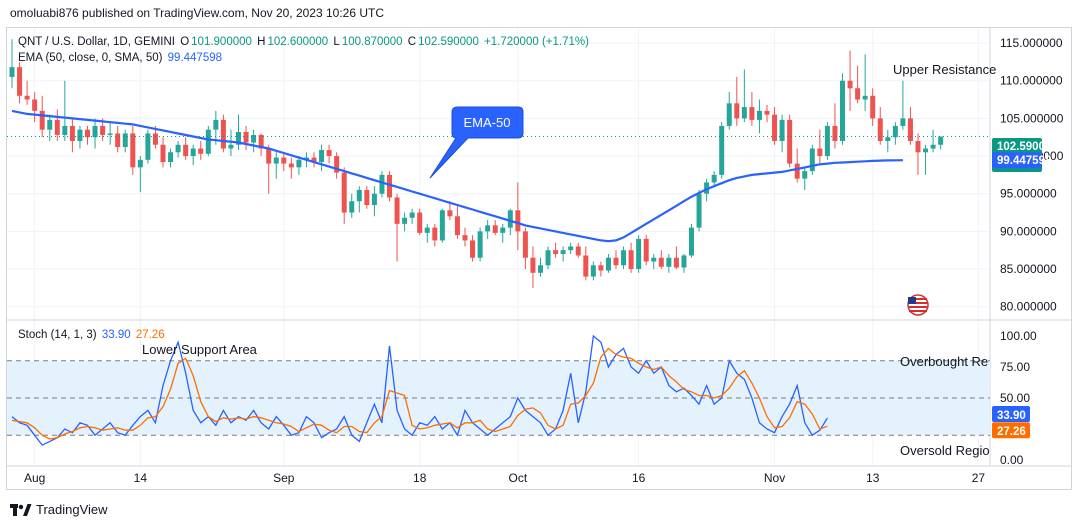  What do you see at coordinates (195, 58) in the screenshot?
I see `ema-value: 99.447598` at bounding box center [195, 58].